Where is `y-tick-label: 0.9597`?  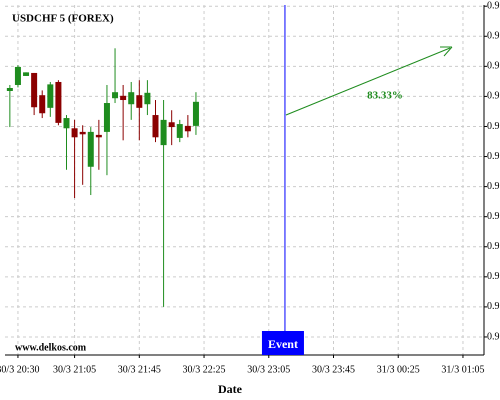 y-tick-label: 0.9597 is located at coordinates (493, 36).